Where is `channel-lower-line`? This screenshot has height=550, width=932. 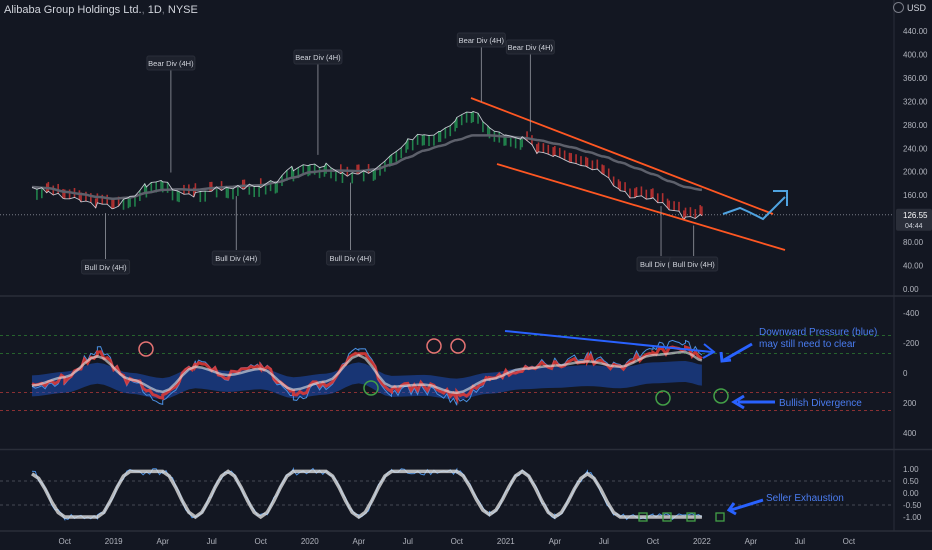 channel-lower-line is located at coordinates (641, 207).